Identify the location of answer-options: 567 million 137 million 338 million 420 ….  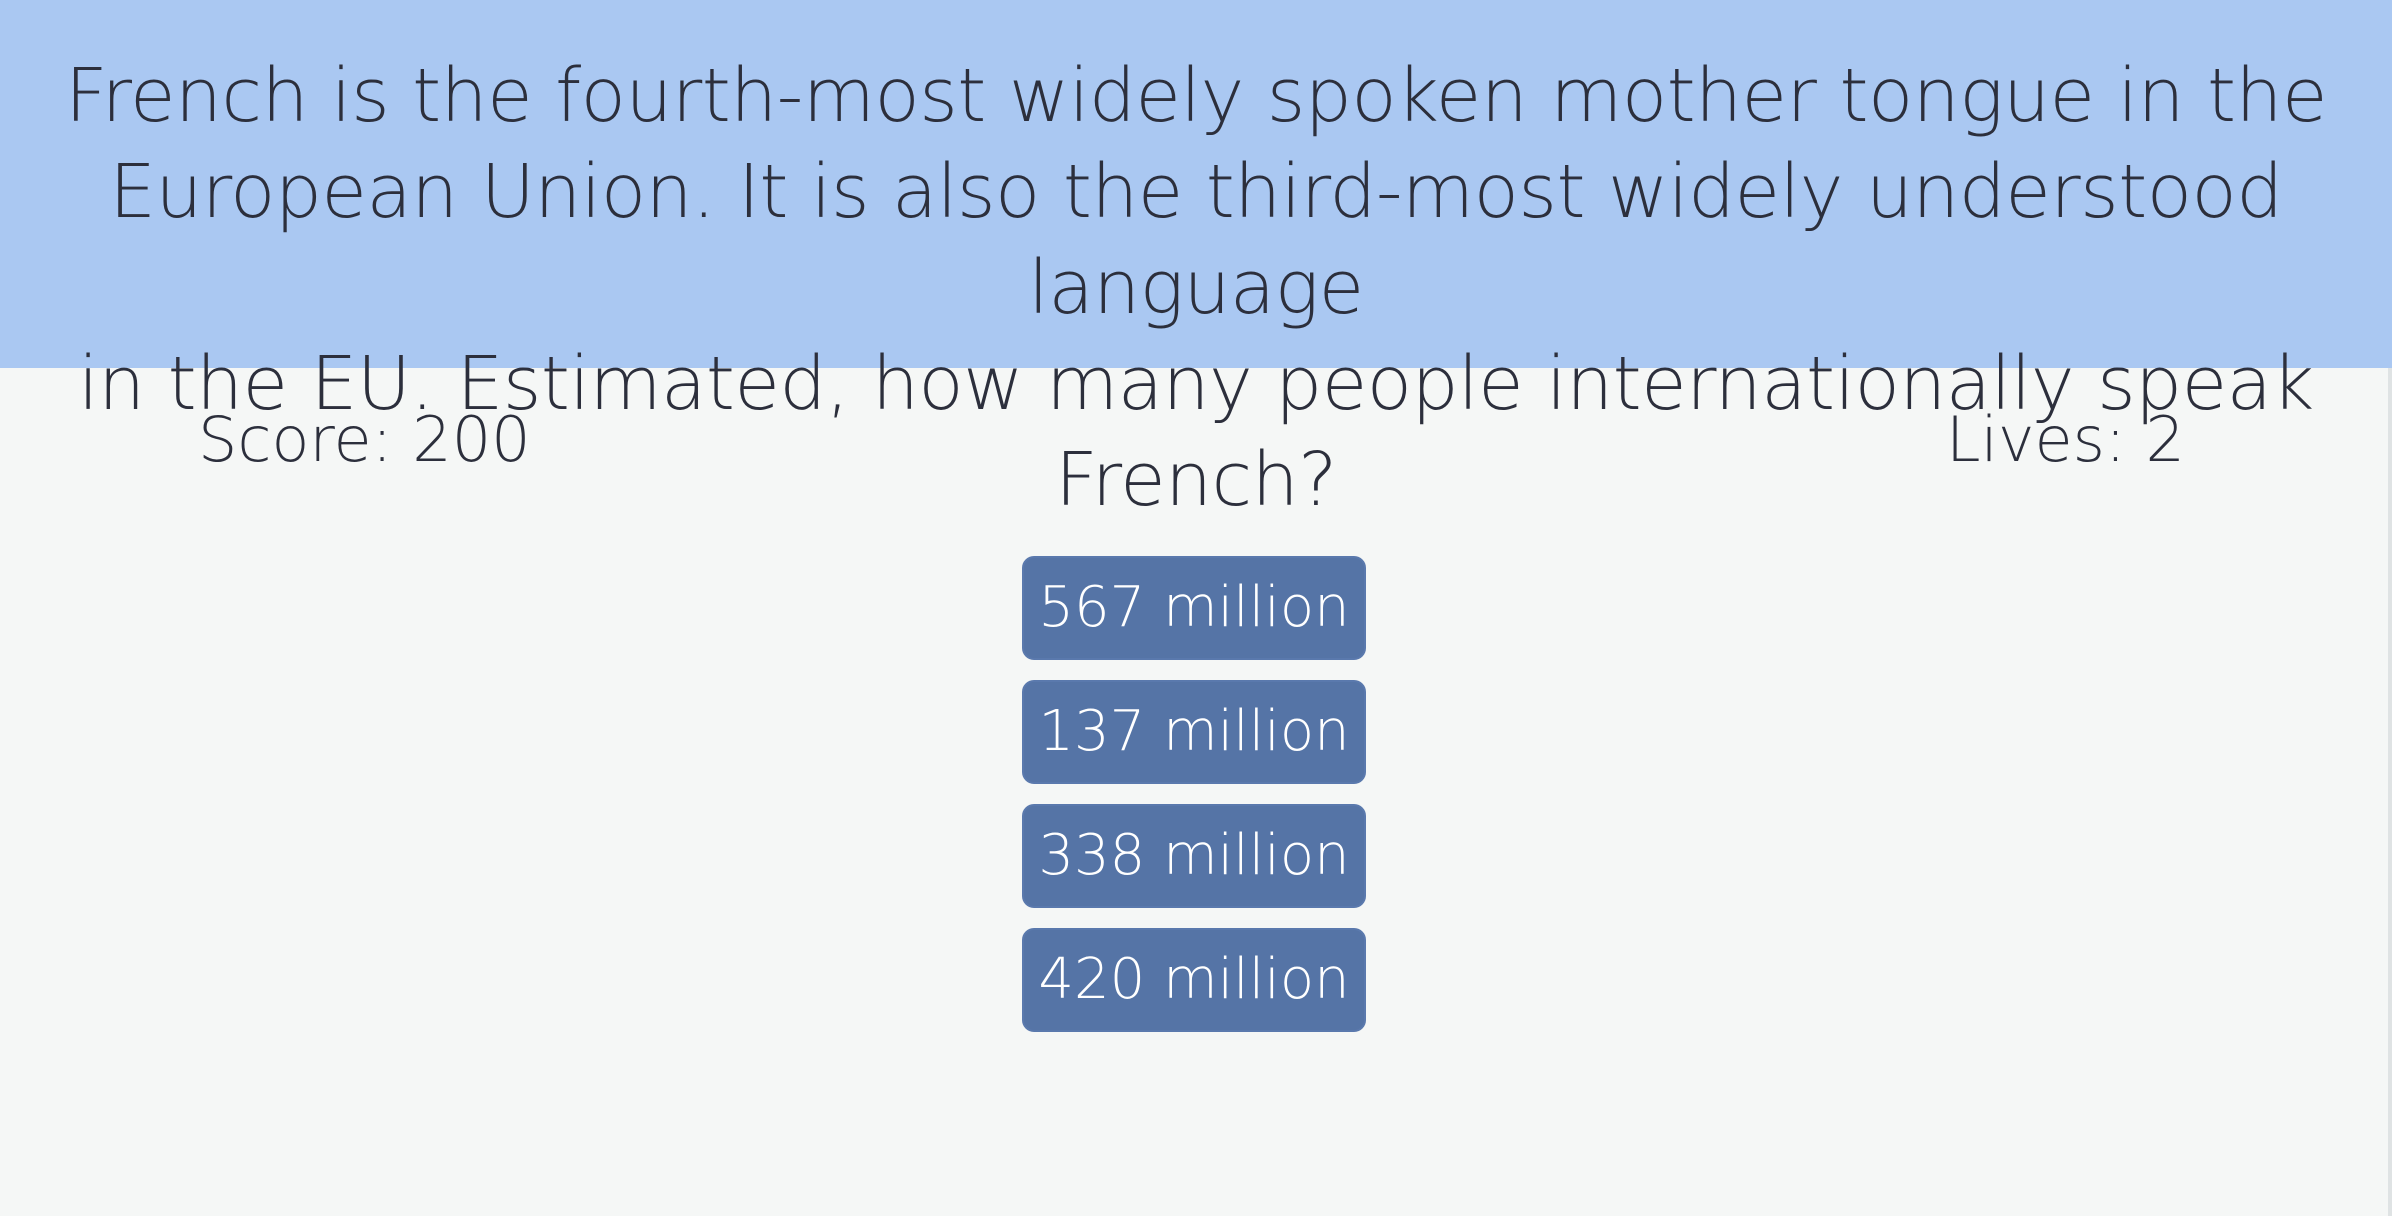
(1194, 804).